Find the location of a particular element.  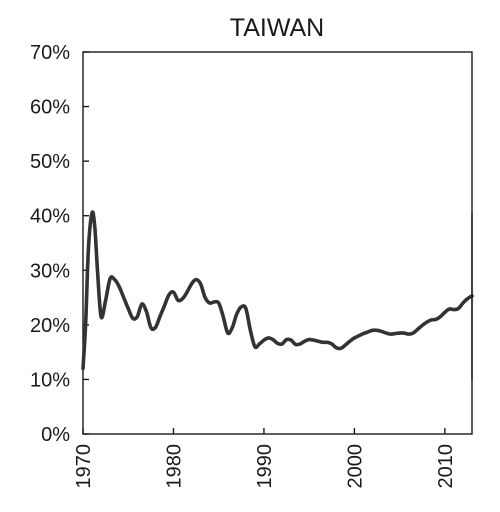

x-tick-label: 1990 is located at coordinates (265, 466).